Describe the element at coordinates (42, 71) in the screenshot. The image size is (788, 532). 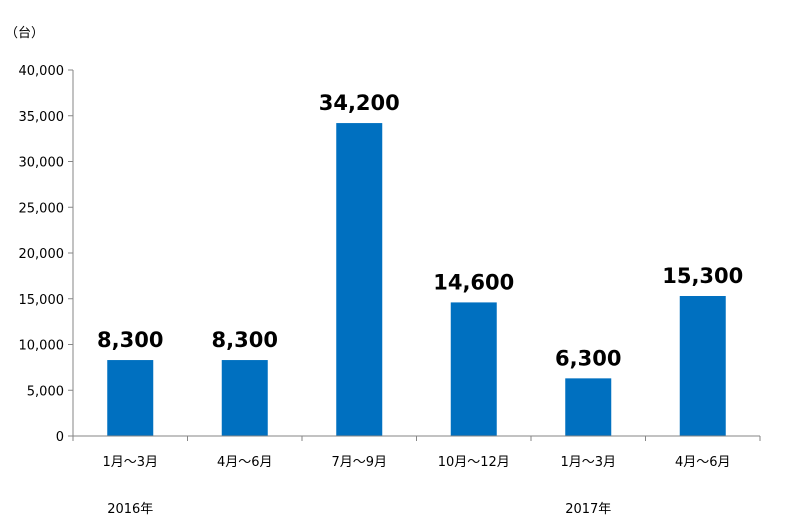
I see `y-tick-label: 40,000` at that location.